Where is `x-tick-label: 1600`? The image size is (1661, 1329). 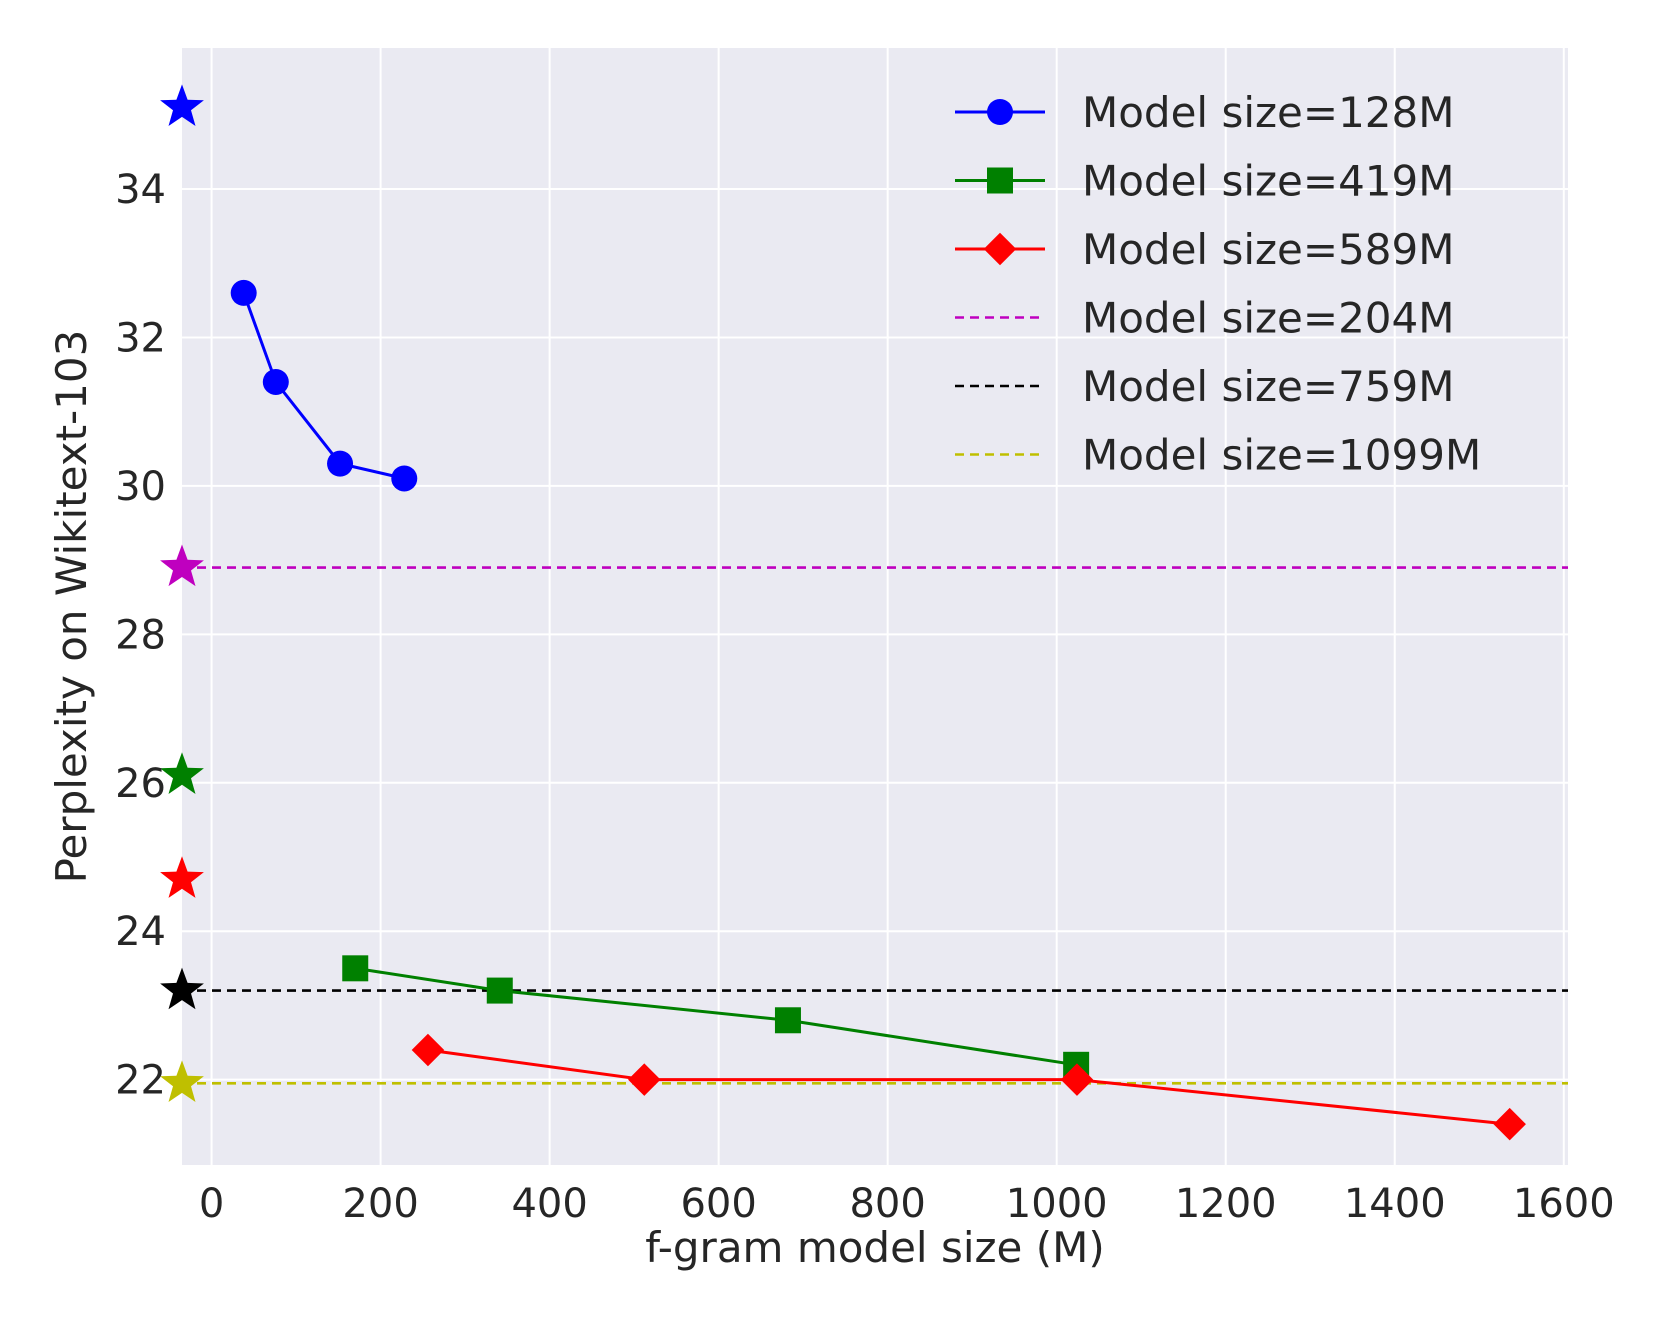
x-tick-label: 1600 is located at coordinates (1564, 1204).